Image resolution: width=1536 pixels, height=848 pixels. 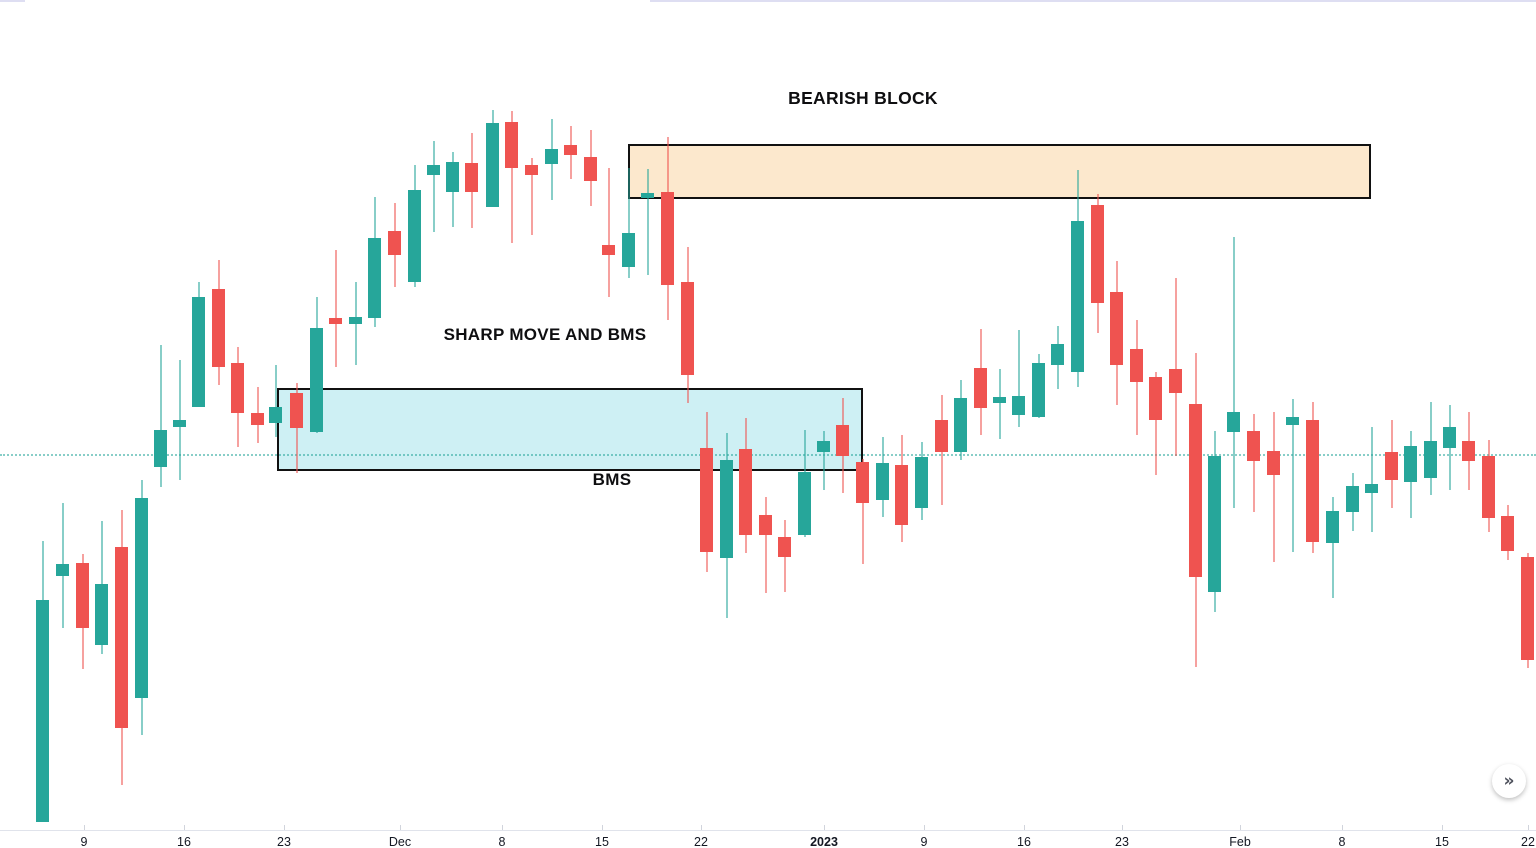 What do you see at coordinates (1240, 841) in the screenshot?
I see `time-axis-label: Feb` at bounding box center [1240, 841].